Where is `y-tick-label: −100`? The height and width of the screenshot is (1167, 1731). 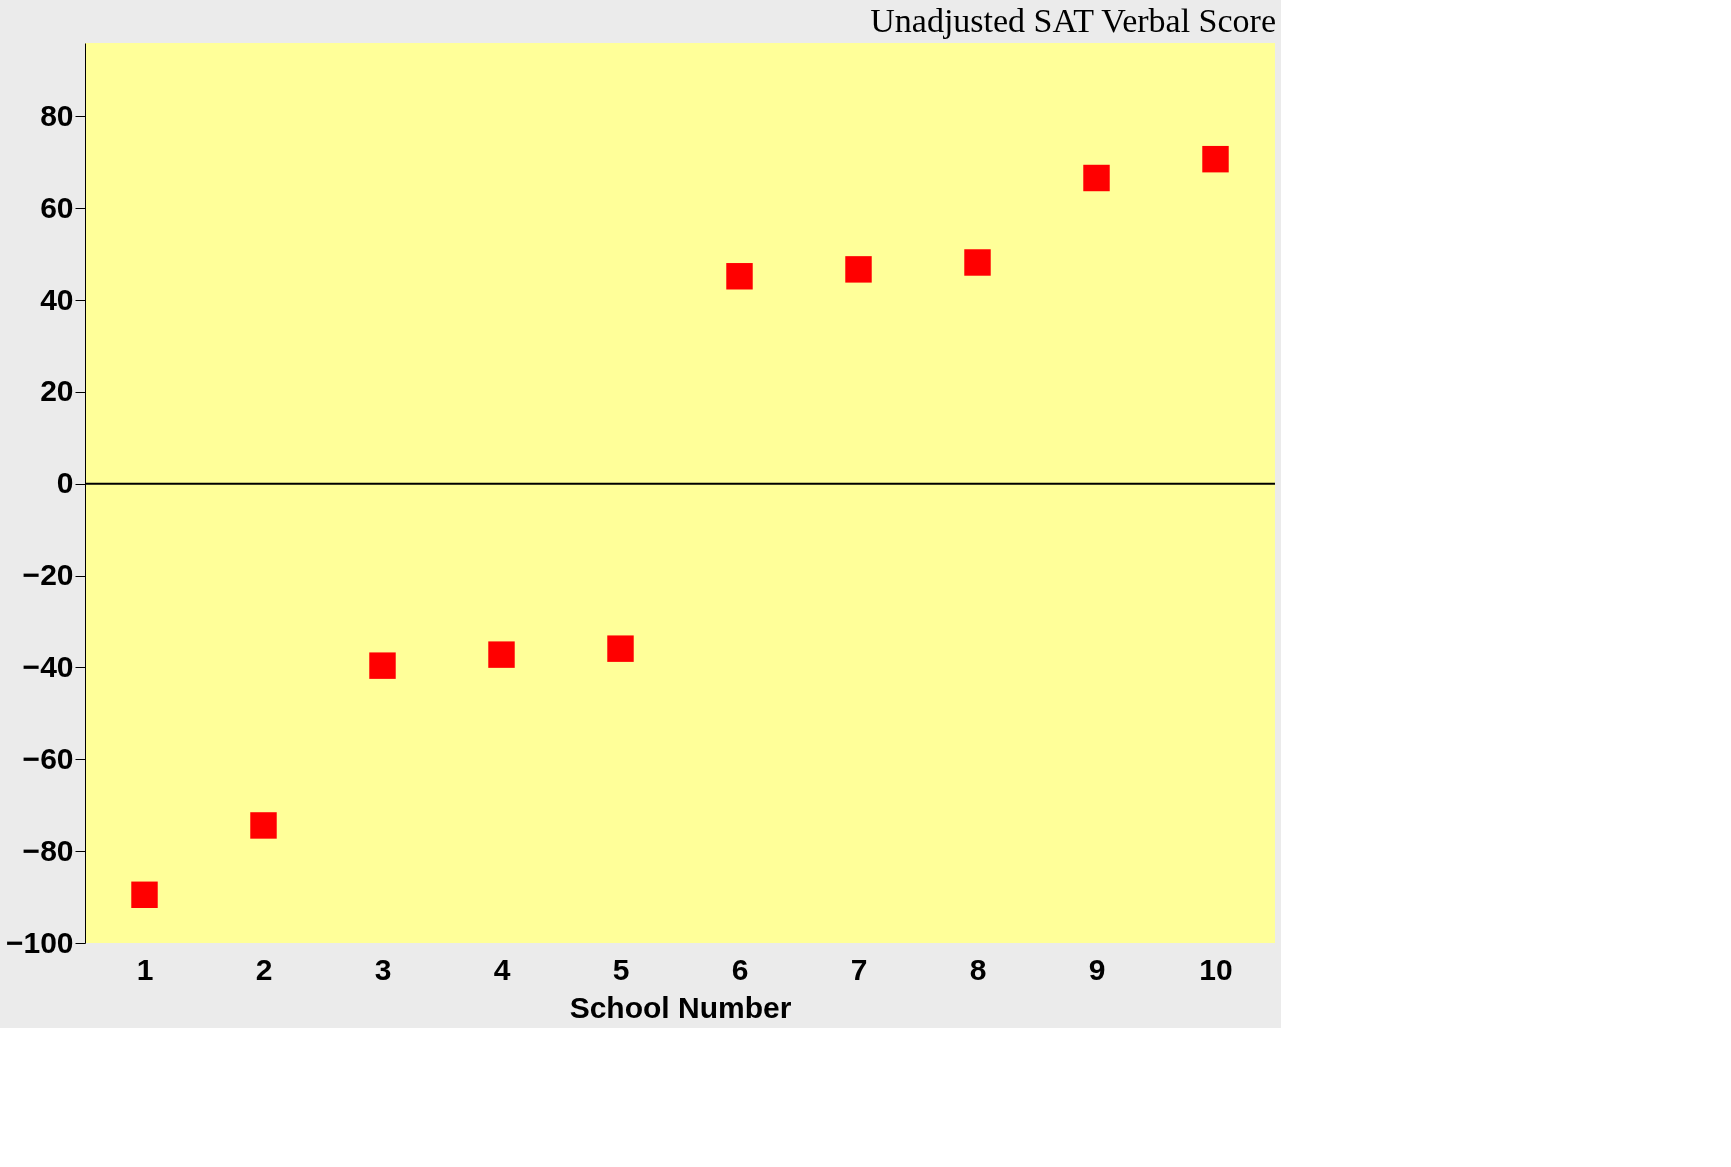 y-tick-label: −100 is located at coordinates (39, 942).